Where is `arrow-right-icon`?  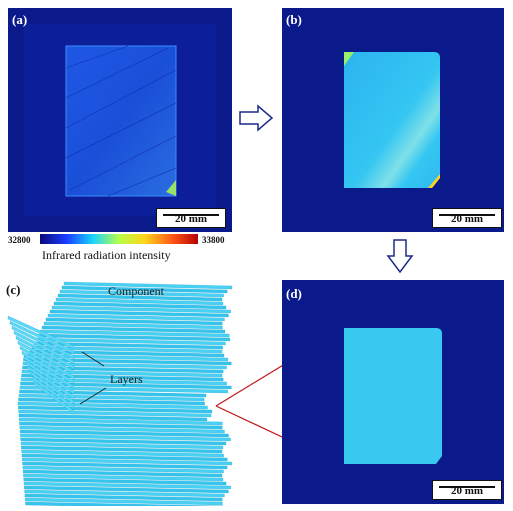 arrow-right-icon is located at coordinates (256, 118).